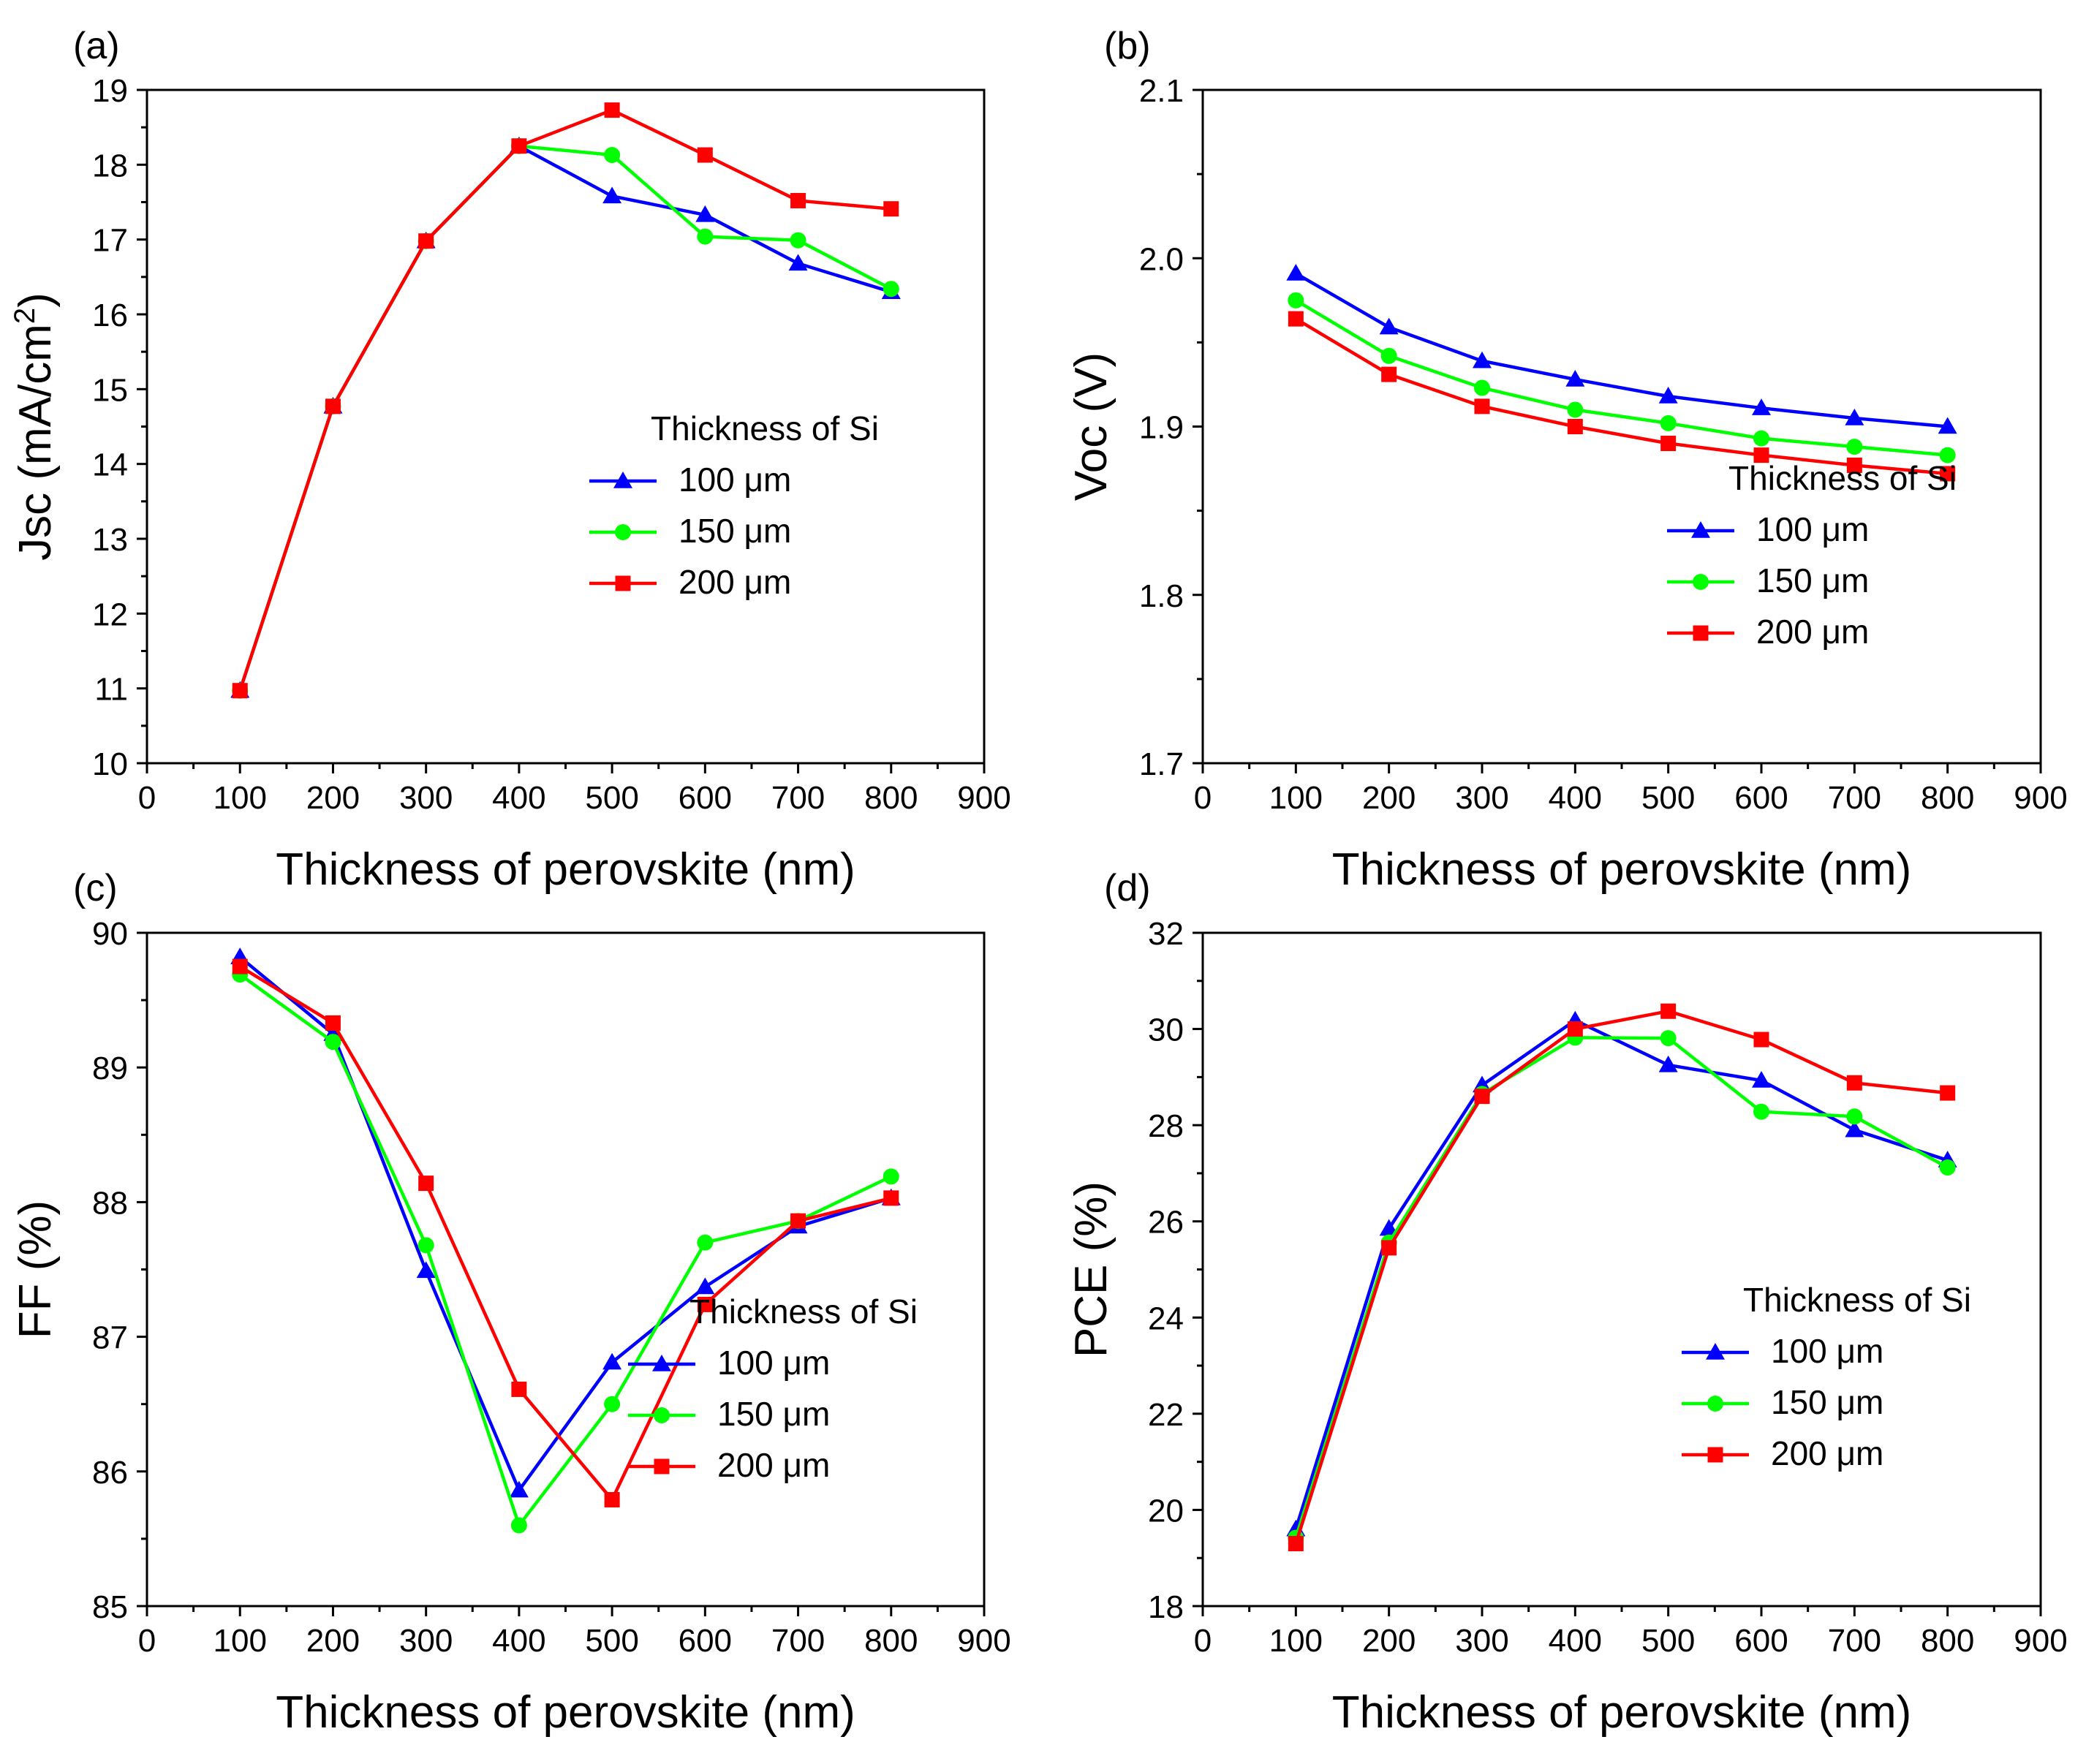  What do you see at coordinates (1091, 427) in the screenshot?
I see `y-axis-title-main: Voc (V)` at bounding box center [1091, 427].